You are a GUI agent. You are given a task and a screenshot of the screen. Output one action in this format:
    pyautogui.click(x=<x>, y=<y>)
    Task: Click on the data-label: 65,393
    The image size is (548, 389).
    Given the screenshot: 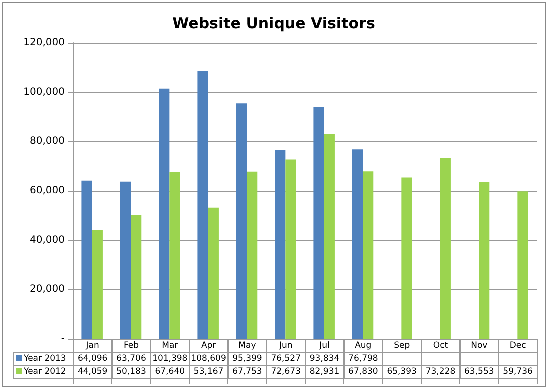 What is the action you would take?
    pyautogui.click(x=402, y=372)
    